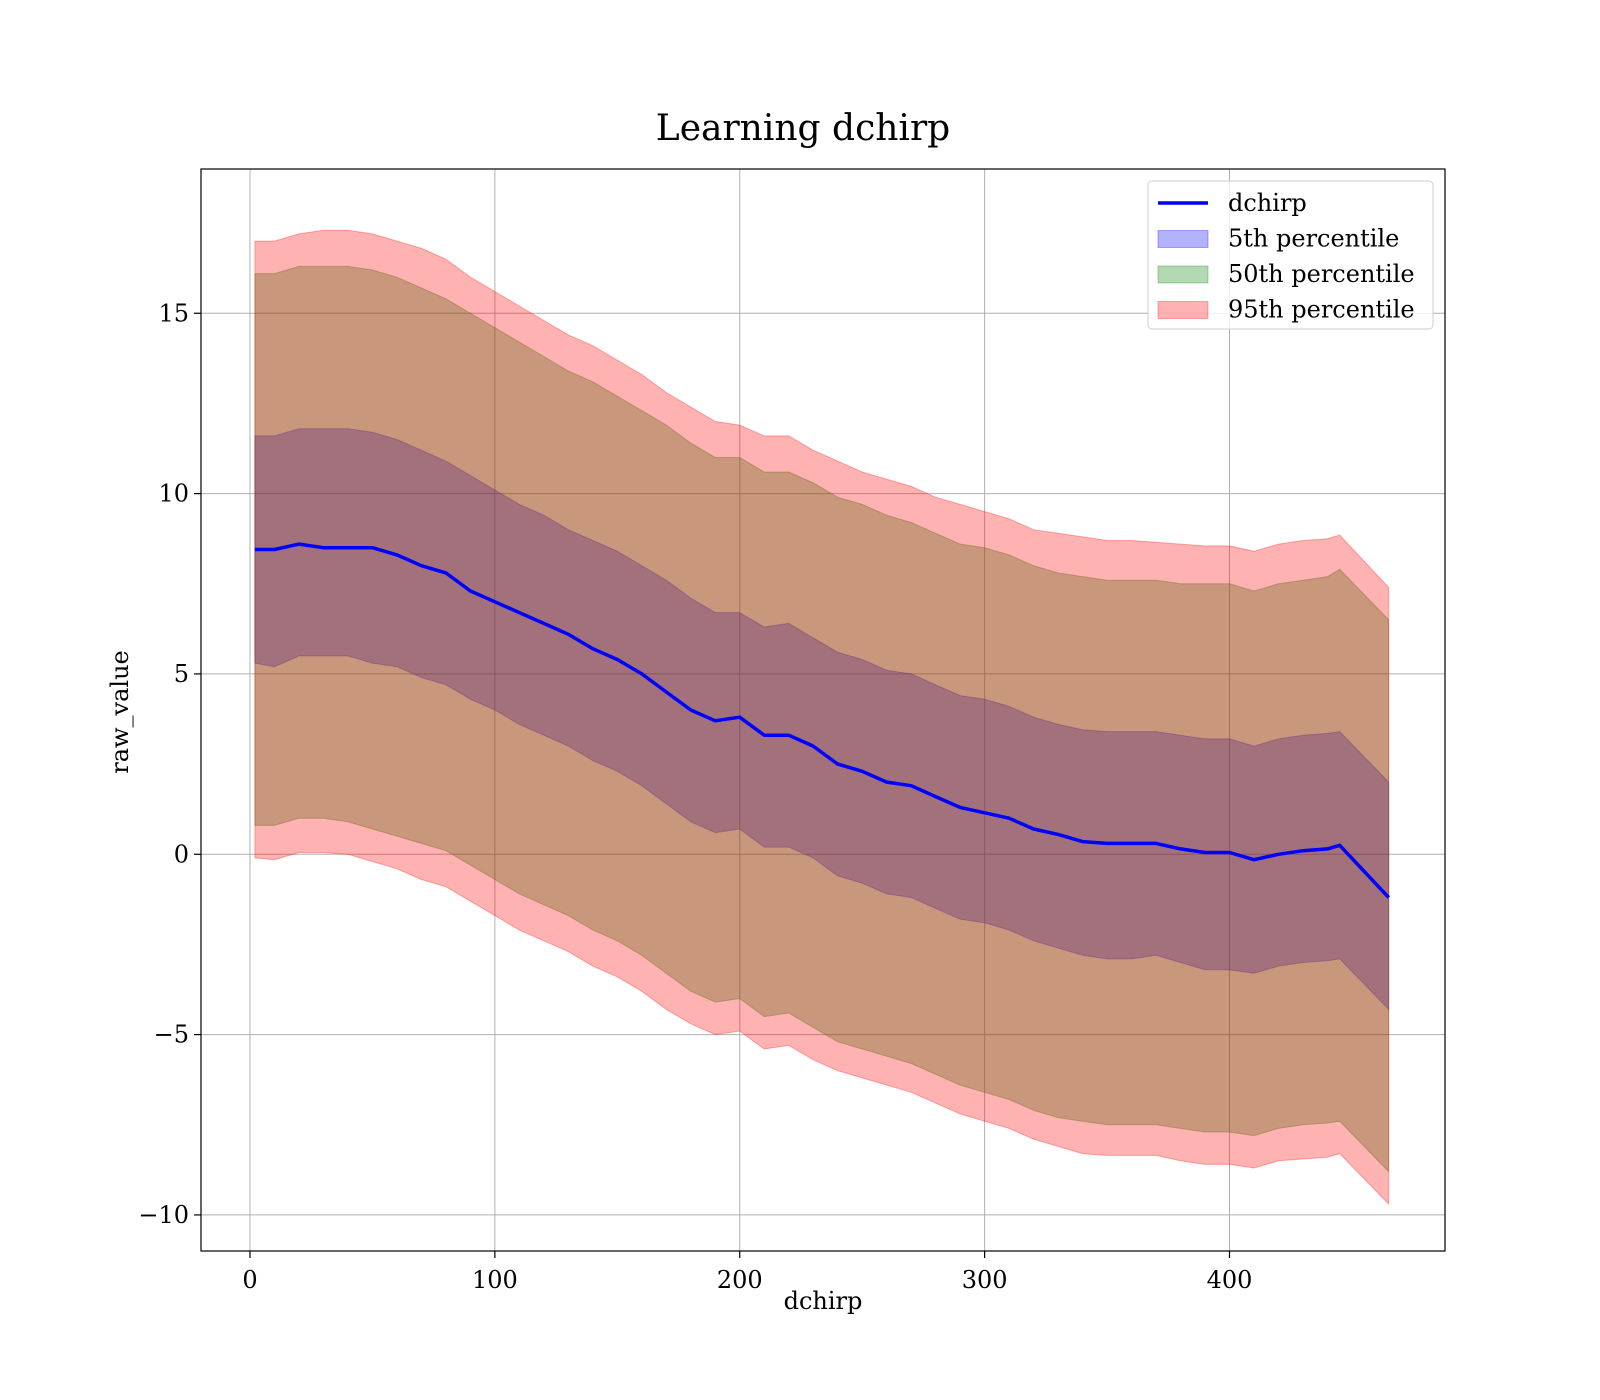 The image size is (1600, 1400). What do you see at coordinates (169, 764) in the screenshot?
I see `y-axis-ticks: −10 −5 0 5 10 15` at bounding box center [169, 764].